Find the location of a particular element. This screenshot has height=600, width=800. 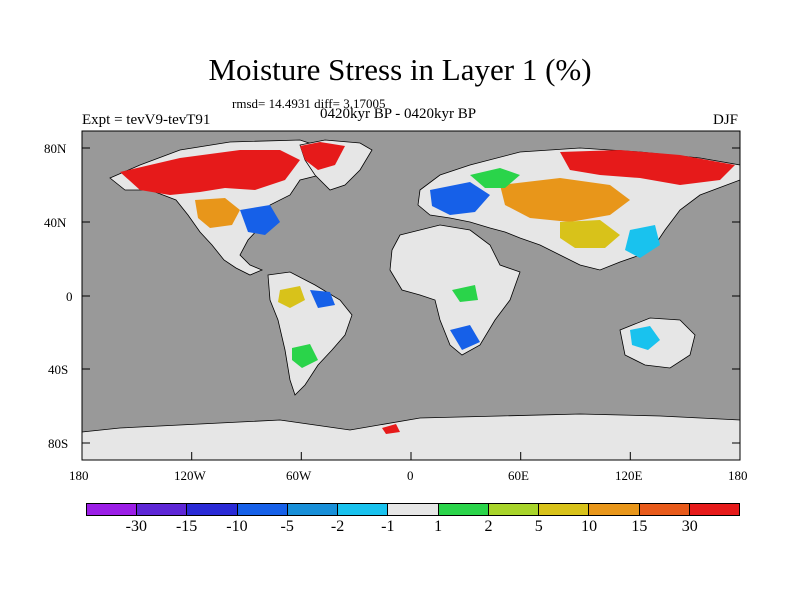

season-label: DJF is located at coordinates (726, 120).